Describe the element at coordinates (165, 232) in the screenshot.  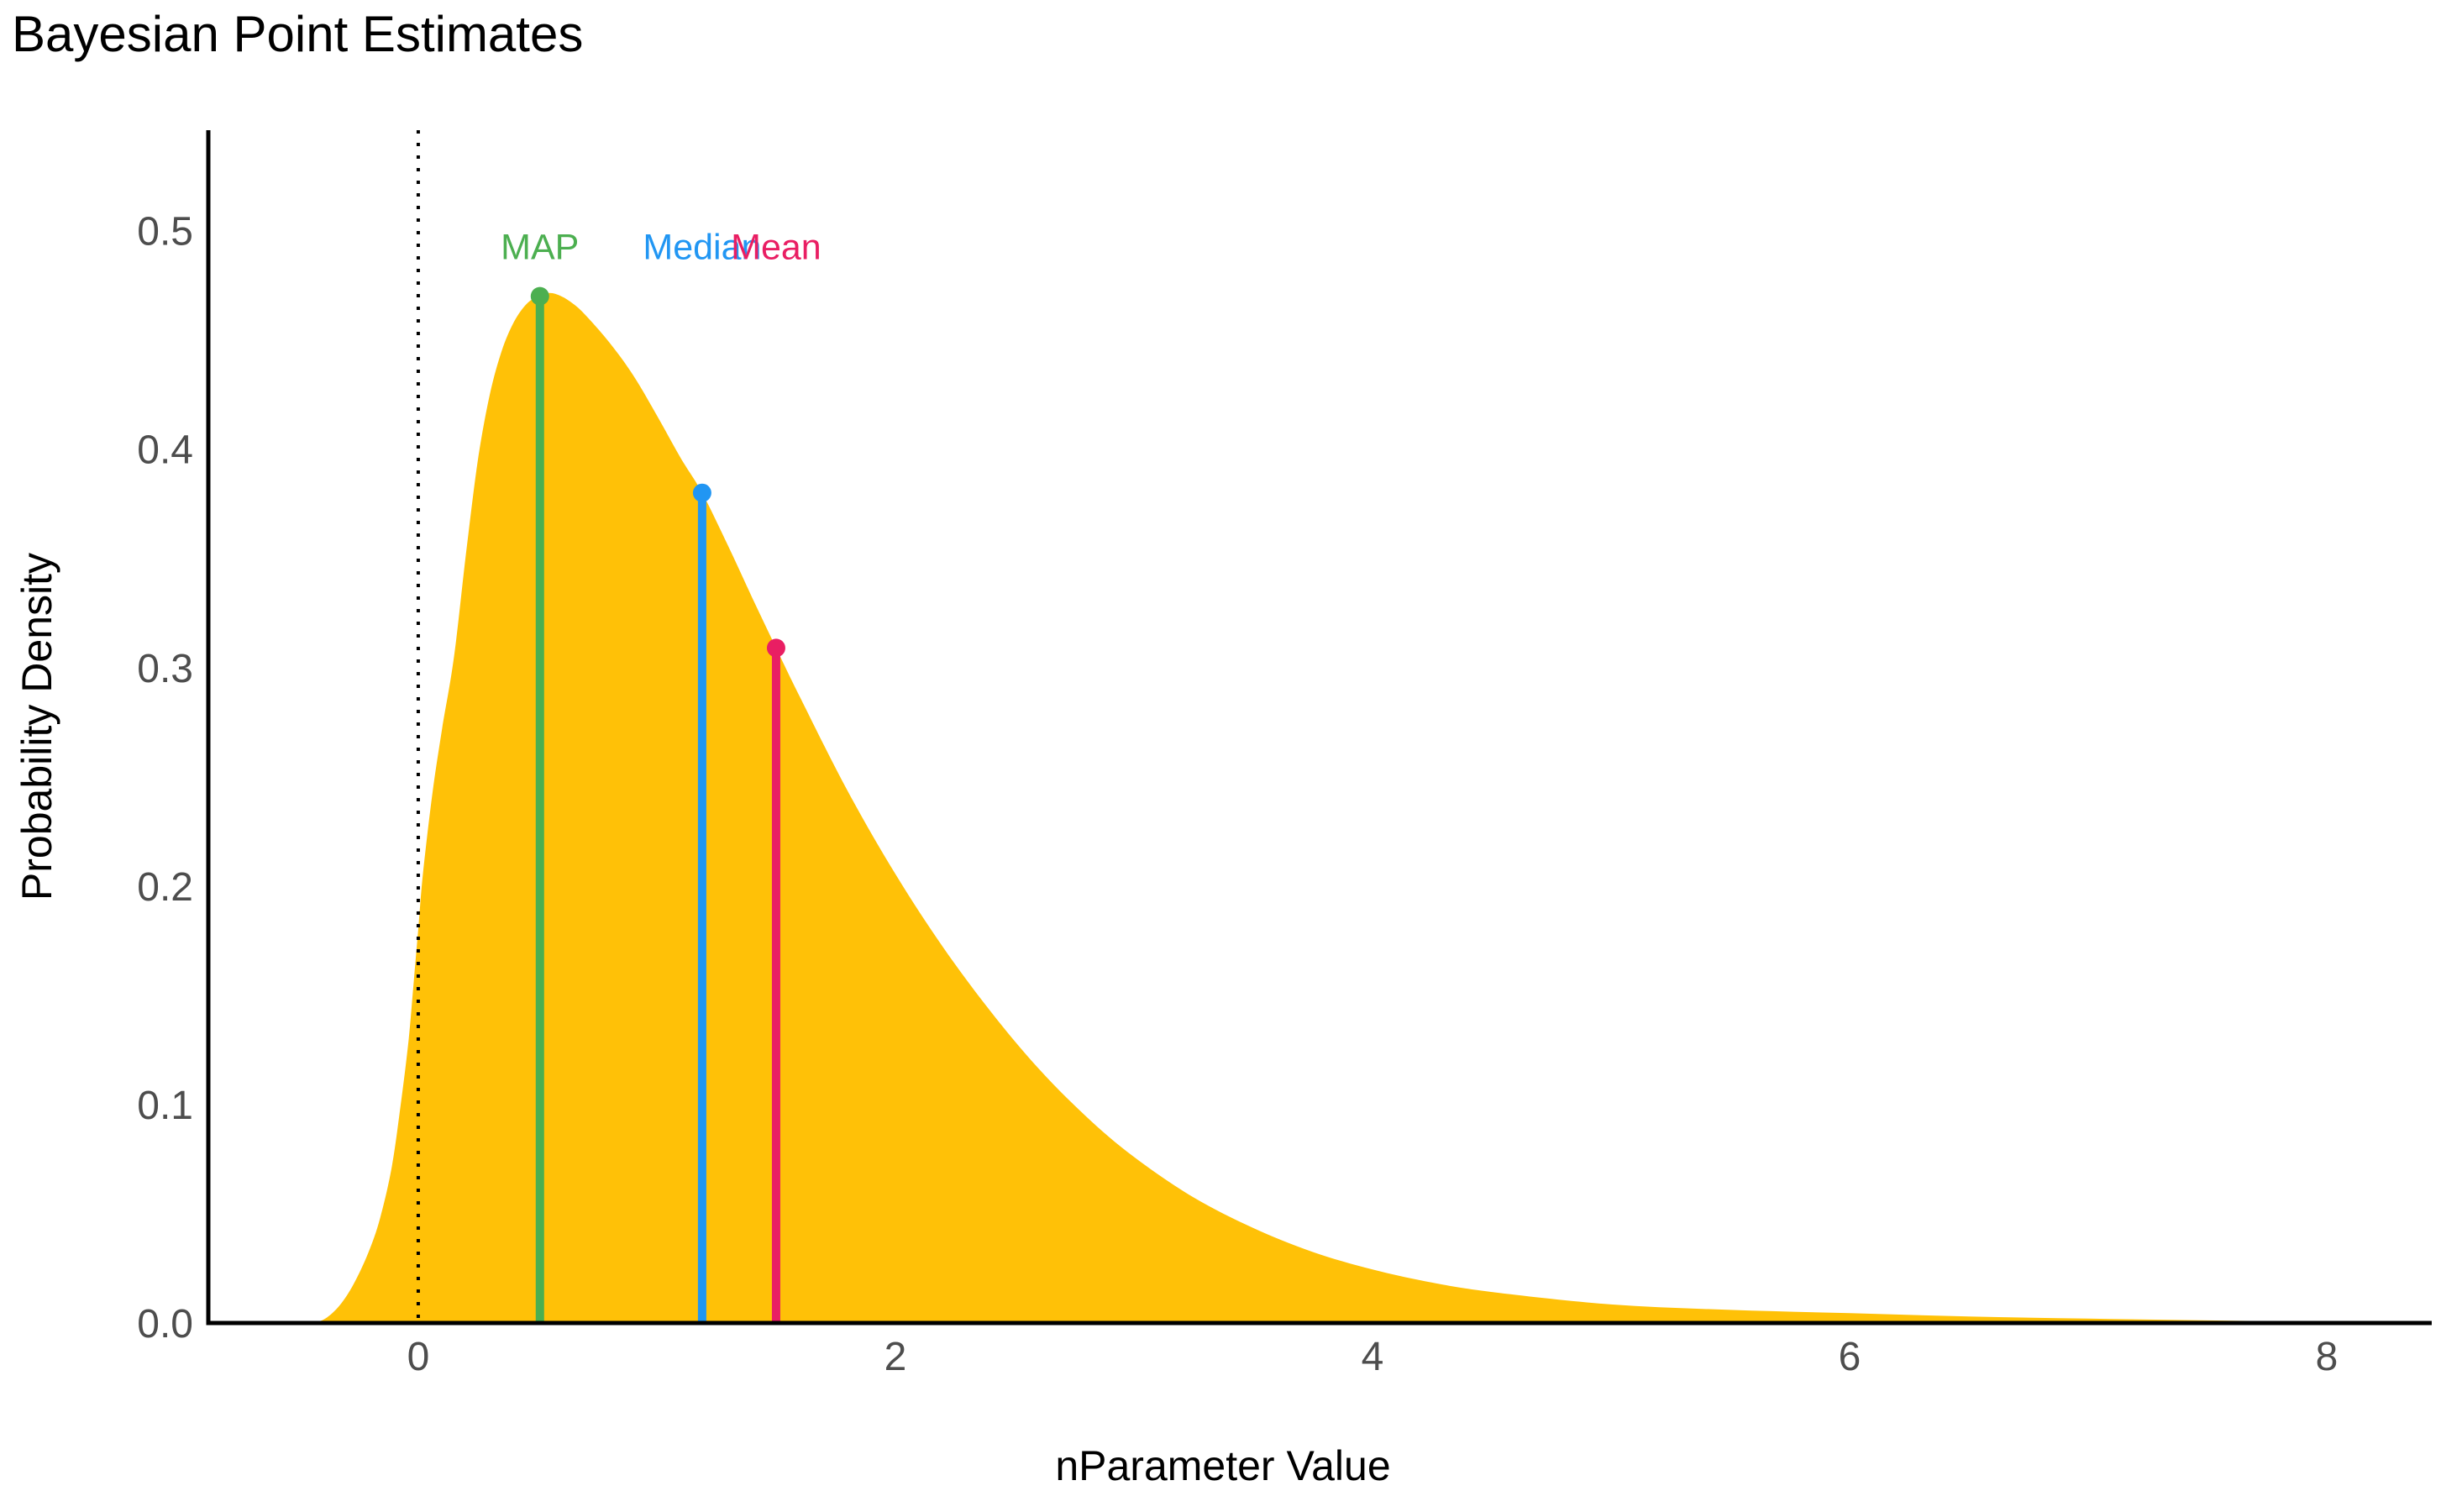
I see `y-tick-label: 0.5` at that location.